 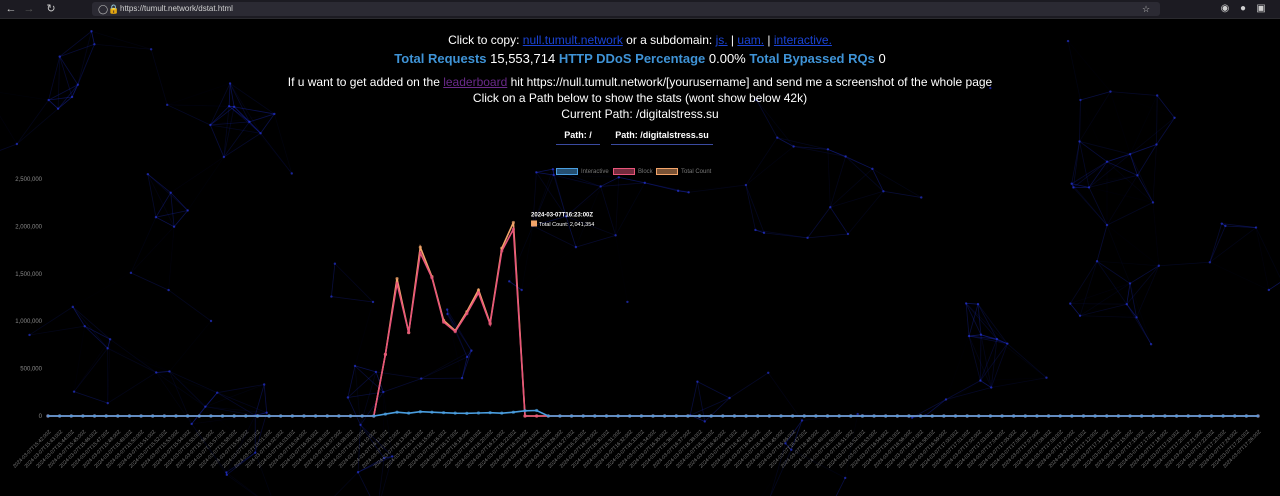 I want to click on path-button-root: Path: /, so click(x=578, y=135).